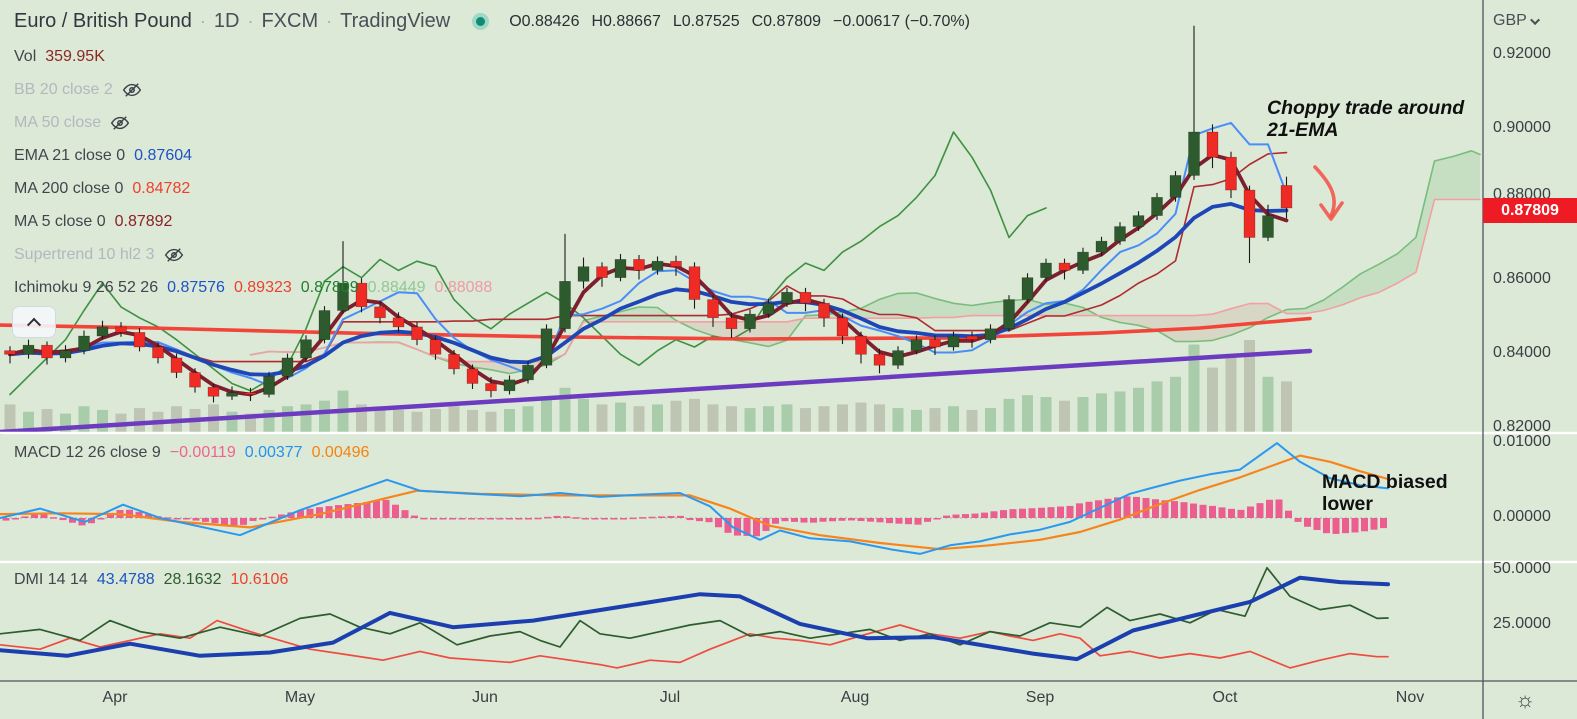  I want to click on dmi-label: DMI 14 14, so click(51, 579).